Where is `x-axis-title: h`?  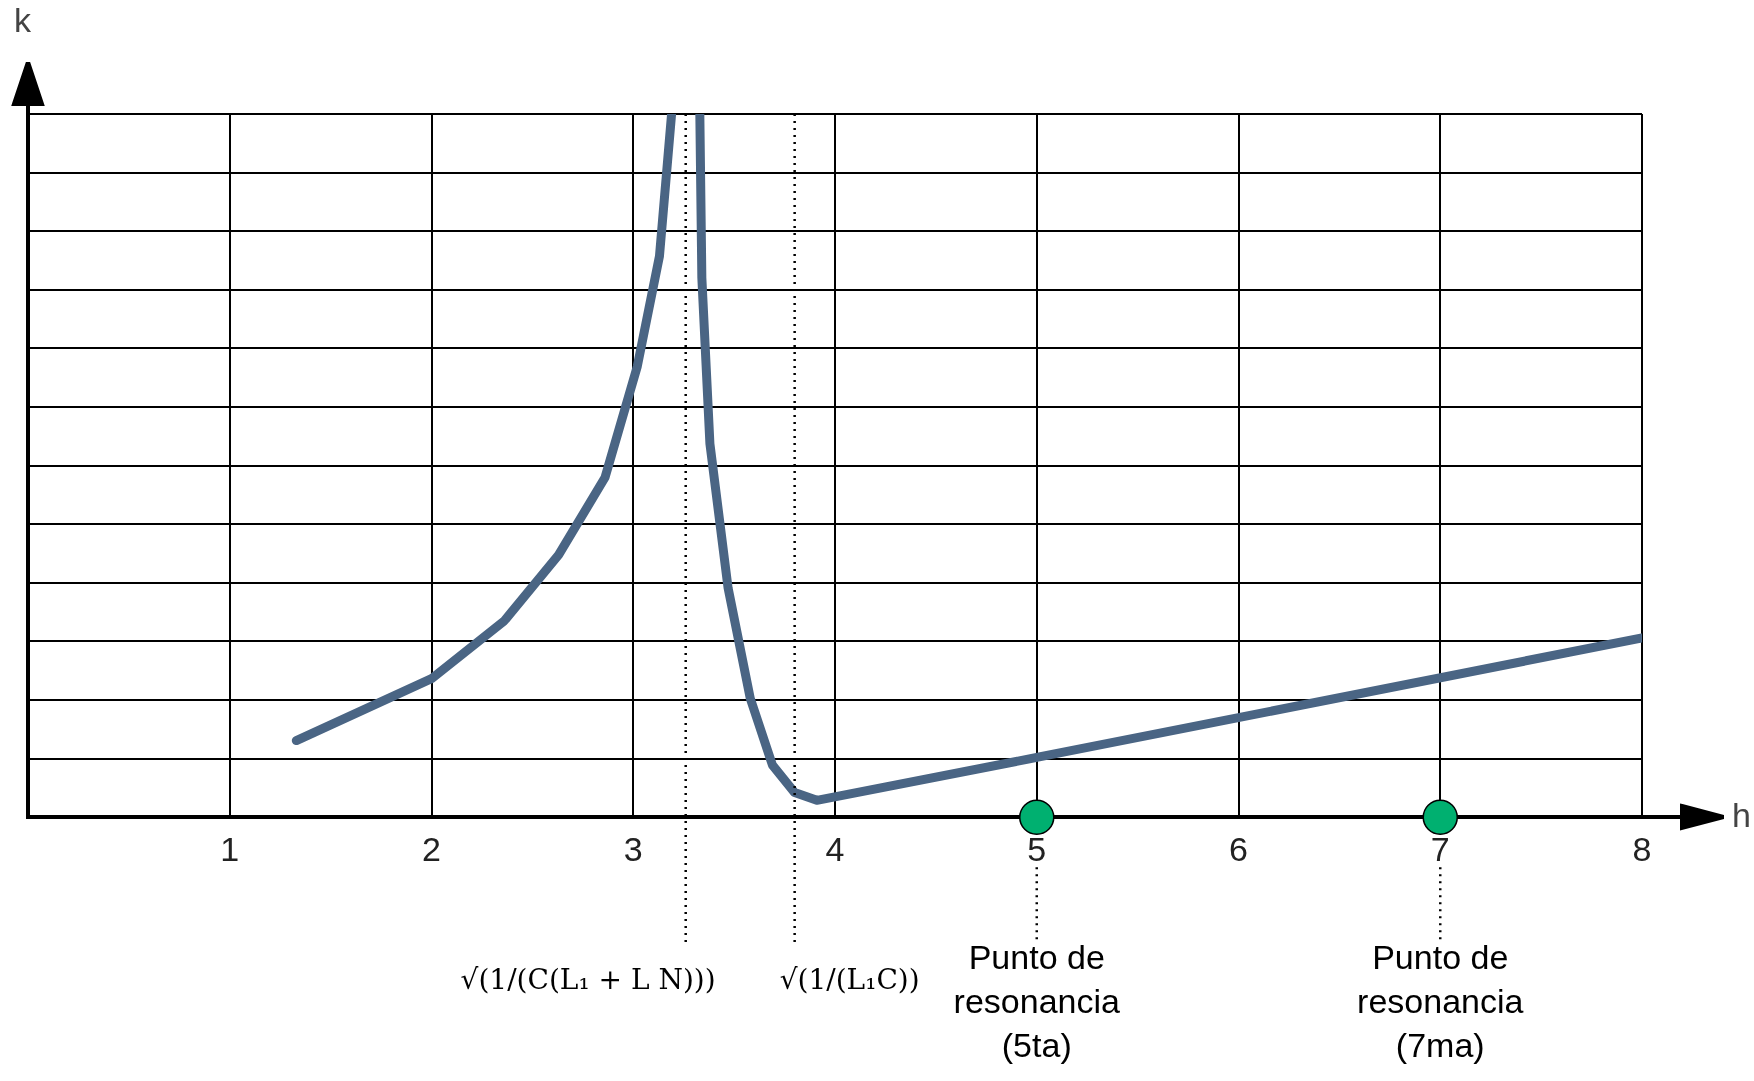
x-axis-title: h is located at coordinates (1741, 814).